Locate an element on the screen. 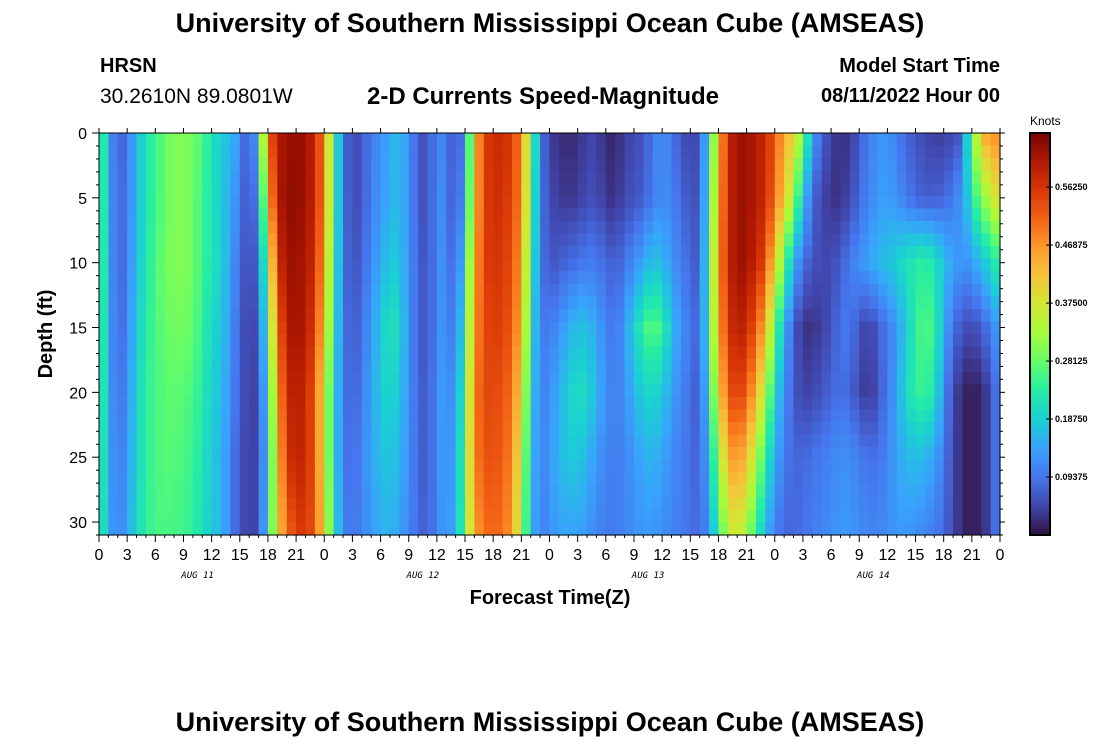  x-tick-label: 3 is located at coordinates (802, 555).